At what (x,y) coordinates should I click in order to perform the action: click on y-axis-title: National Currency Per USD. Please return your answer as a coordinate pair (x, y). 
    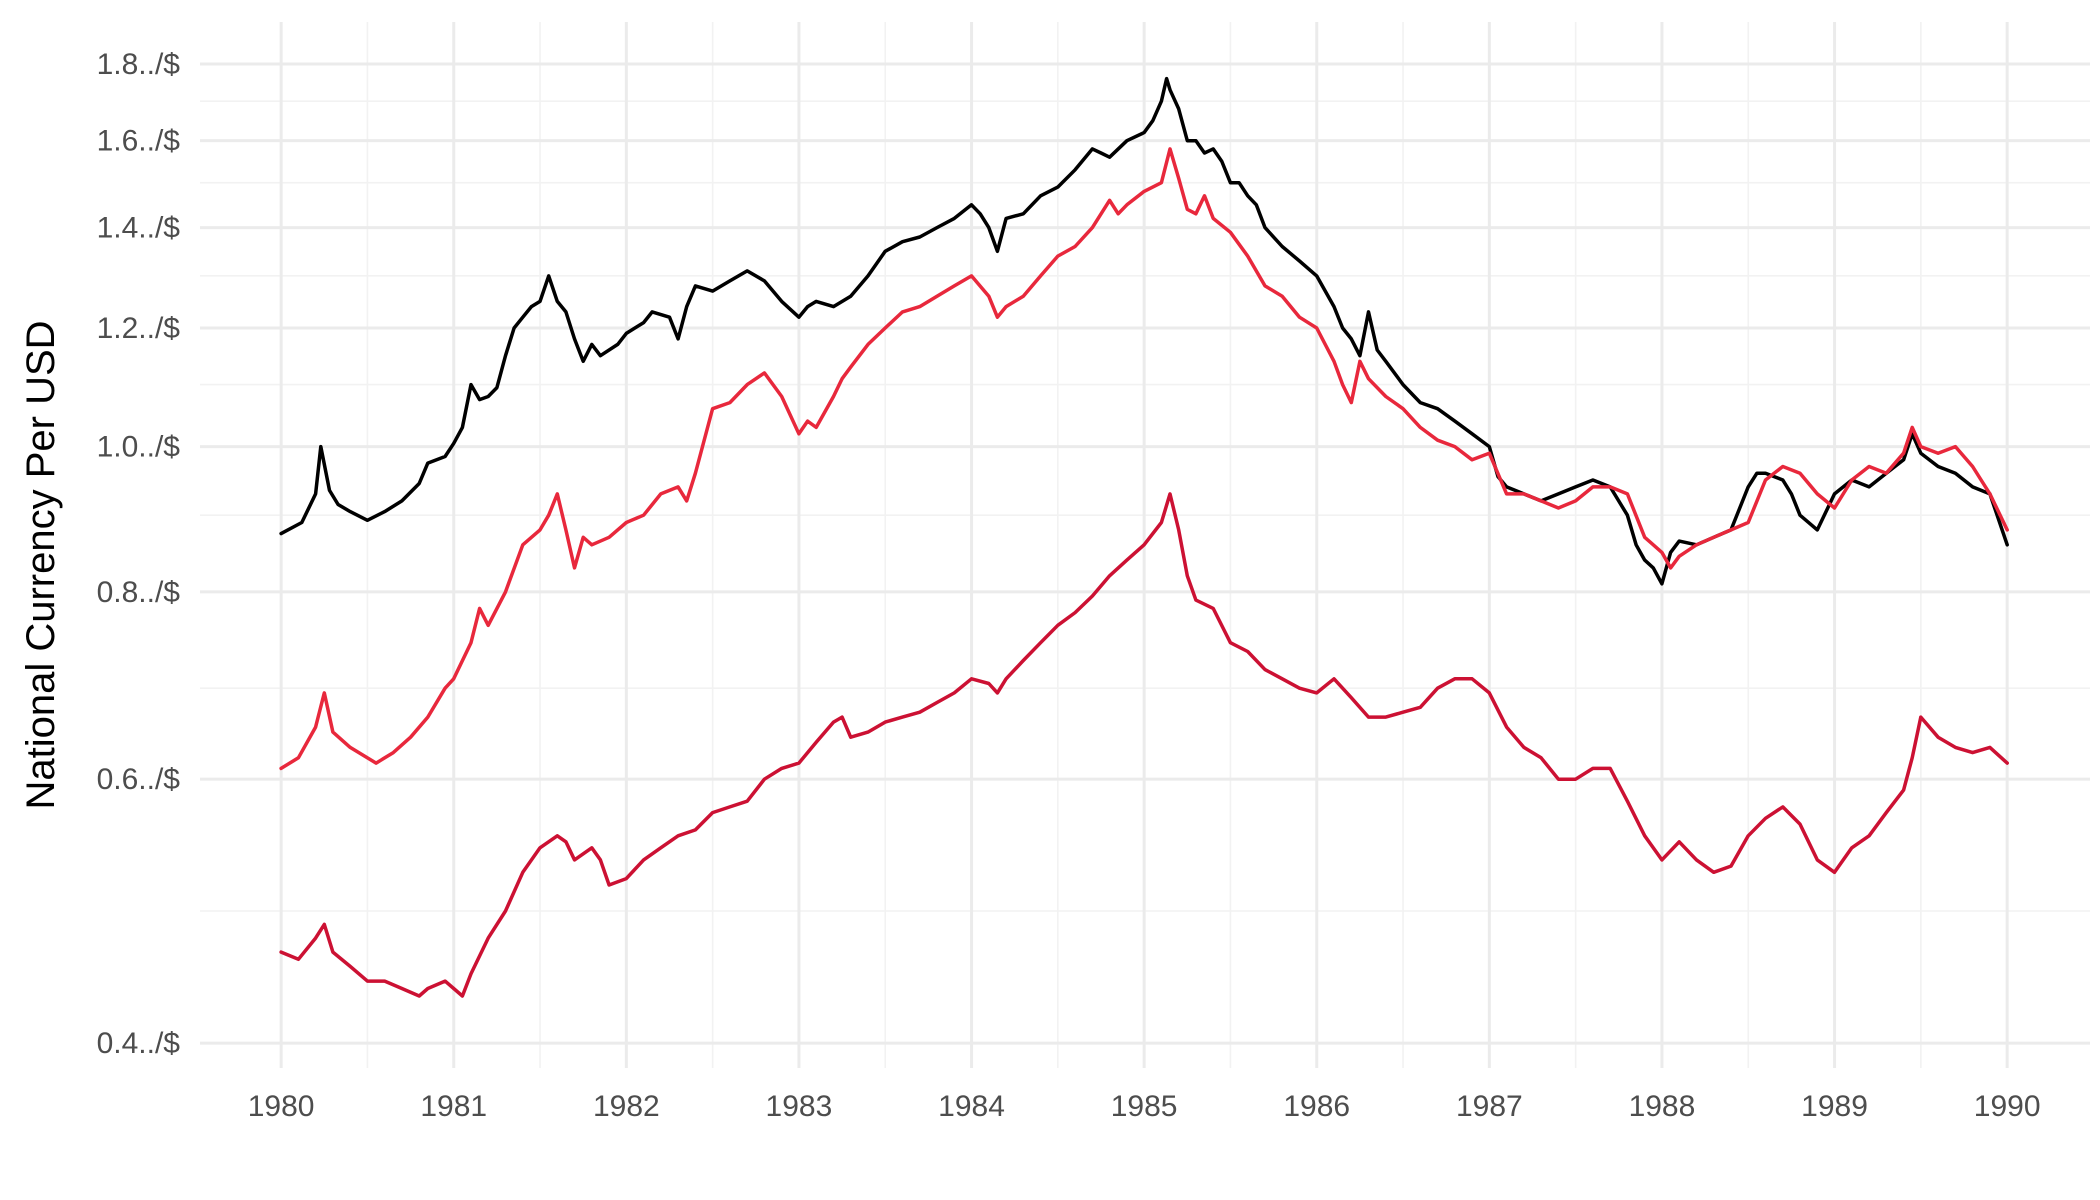
    Looking at the image, I should click on (41, 564).